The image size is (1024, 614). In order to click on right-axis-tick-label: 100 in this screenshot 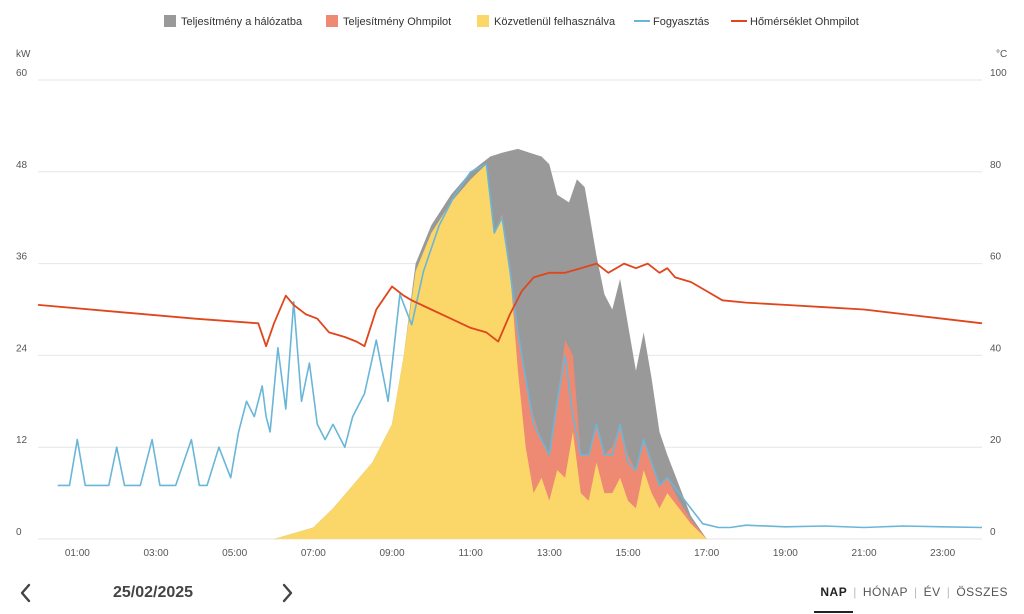, I will do `click(998, 73)`.